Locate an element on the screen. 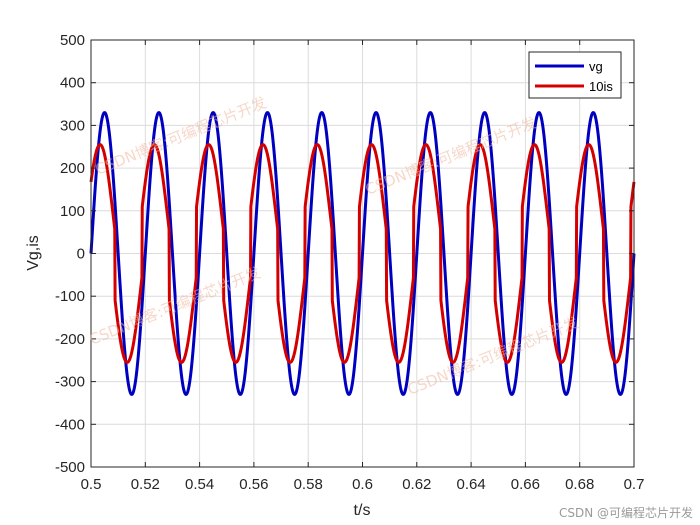  y-tick-label: -300 is located at coordinates (70, 382).